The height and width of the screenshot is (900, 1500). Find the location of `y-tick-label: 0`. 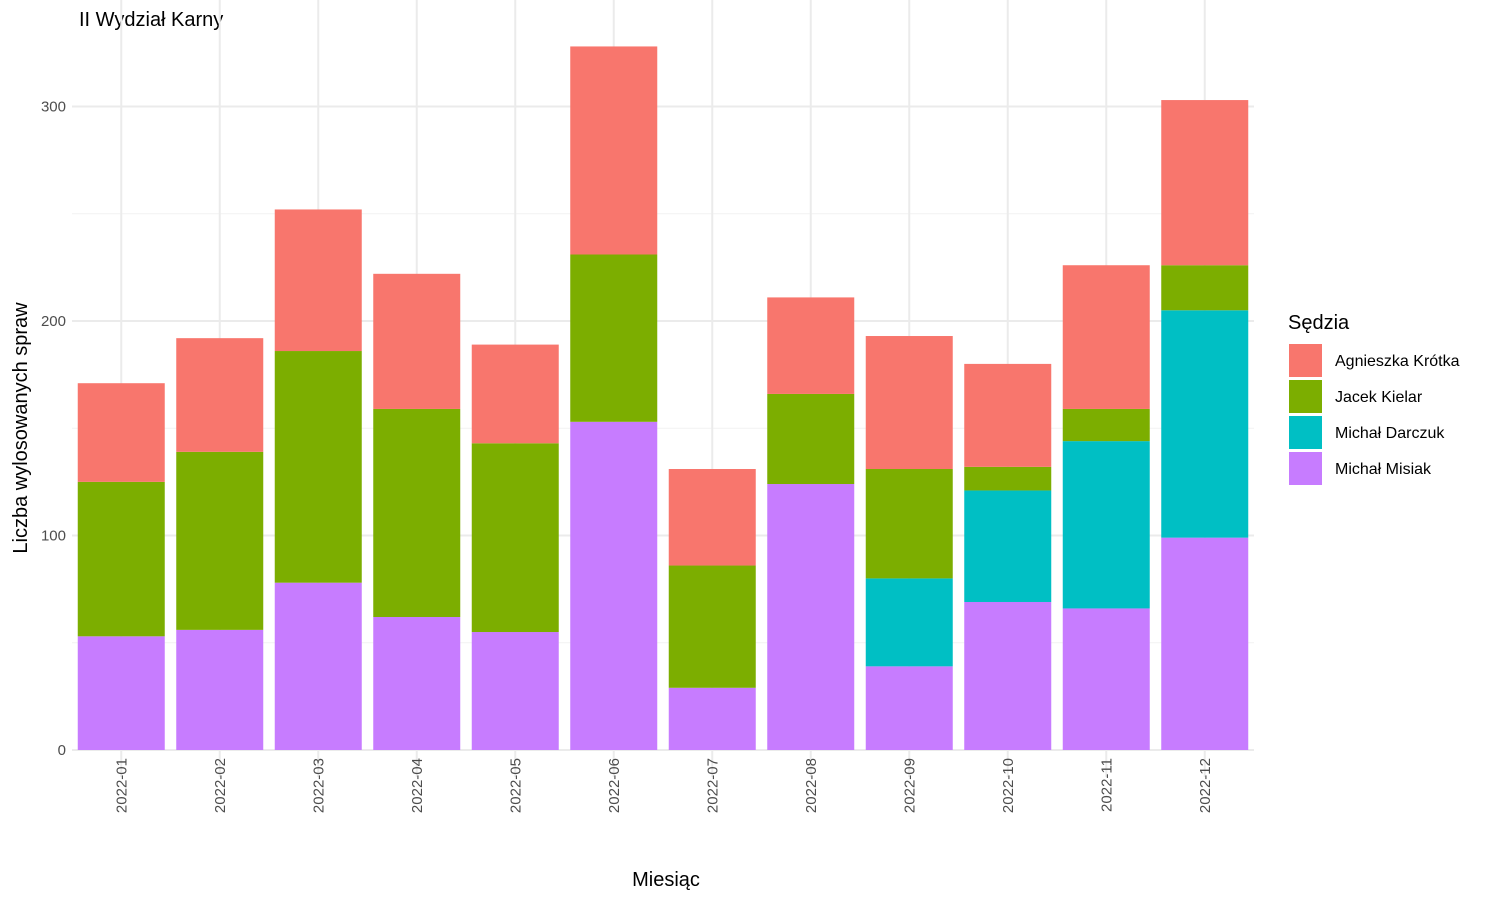

y-tick-label: 0 is located at coordinates (62, 750).